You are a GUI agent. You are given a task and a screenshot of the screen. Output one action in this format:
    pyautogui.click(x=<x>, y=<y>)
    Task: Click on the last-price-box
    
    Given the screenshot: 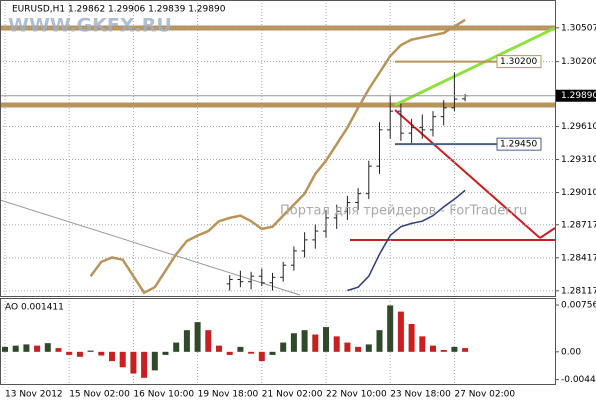 What is the action you would take?
    pyautogui.click(x=576, y=95)
    